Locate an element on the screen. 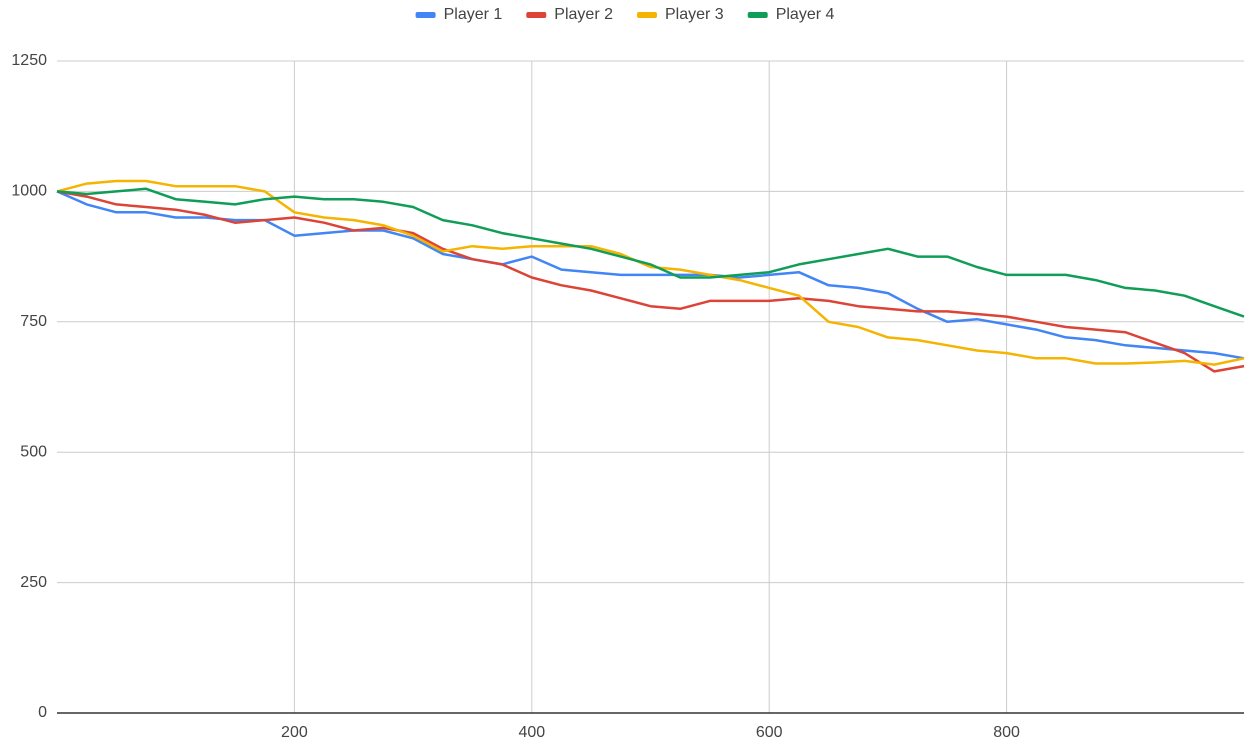  legend-label: Player 2 is located at coordinates (583, 14).